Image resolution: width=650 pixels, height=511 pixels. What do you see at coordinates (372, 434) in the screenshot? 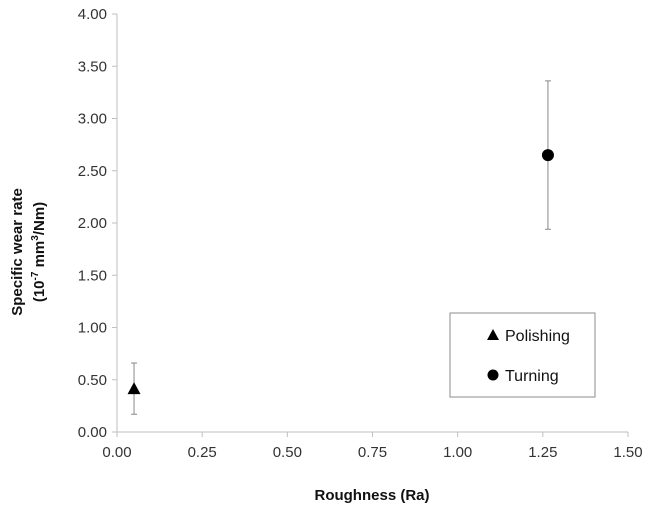
I see `x-tick-marks` at bounding box center [372, 434].